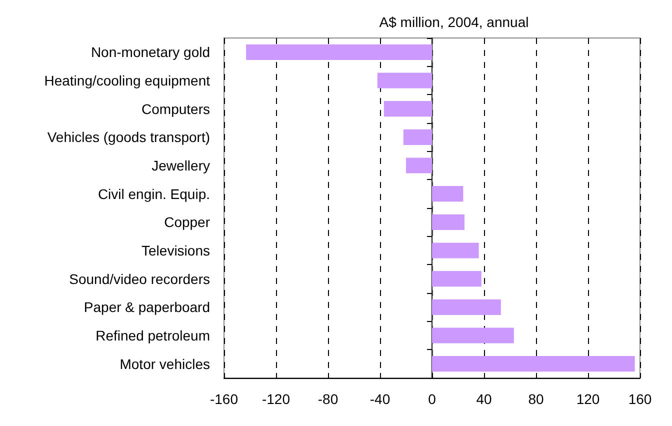  What do you see at coordinates (484, 399) in the screenshot?
I see `x-tick-label: 40` at bounding box center [484, 399].